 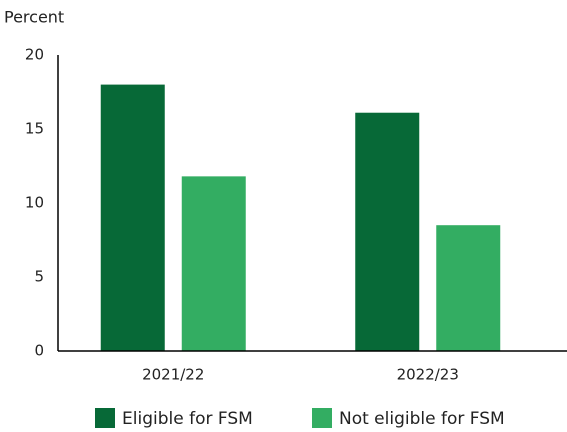 I want to click on y-tick-label: 20, so click(x=34, y=55).